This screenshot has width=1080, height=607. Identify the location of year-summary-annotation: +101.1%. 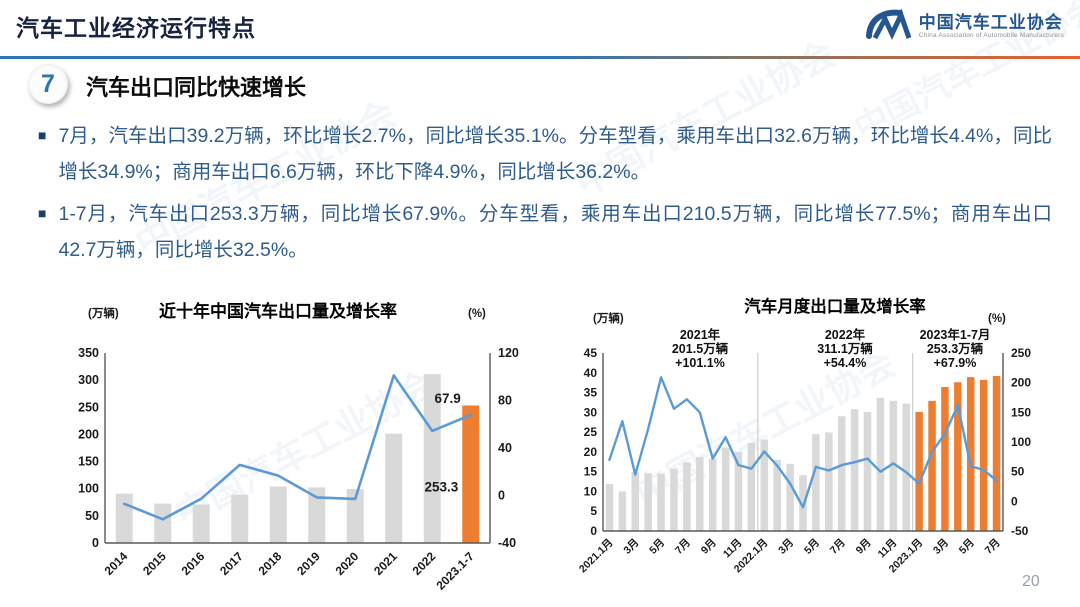
(700, 363).